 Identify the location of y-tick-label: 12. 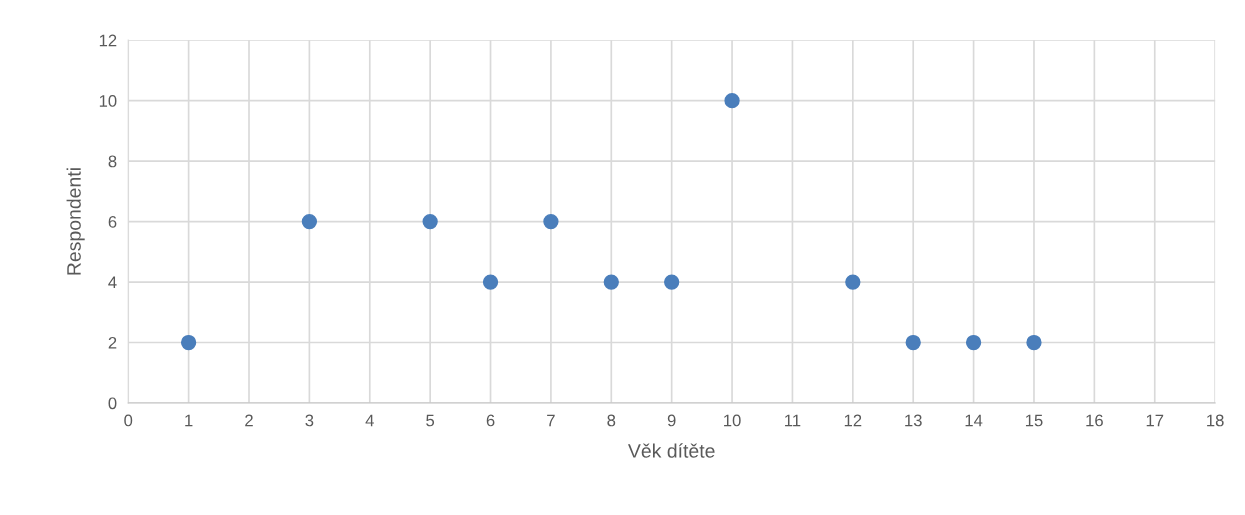
(108, 40).